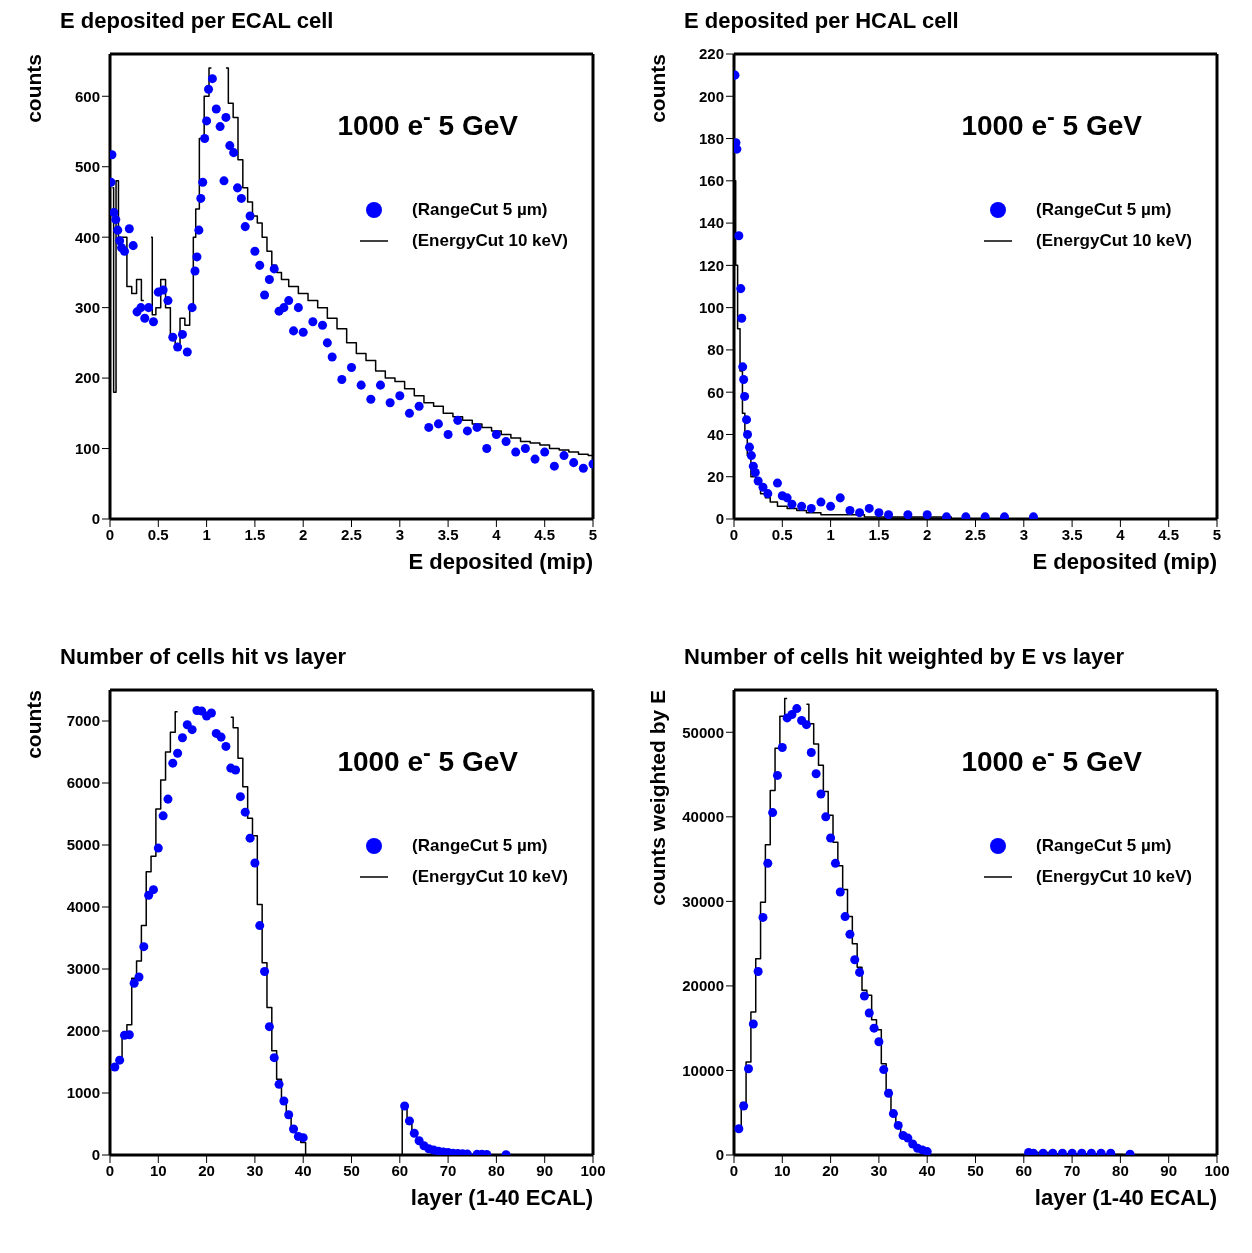 The height and width of the screenshot is (1253, 1252). What do you see at coordinates (657, 798) in the screenshot?
I see `y-axis-title: counts weighted by E` at bounding box center [657, 798].